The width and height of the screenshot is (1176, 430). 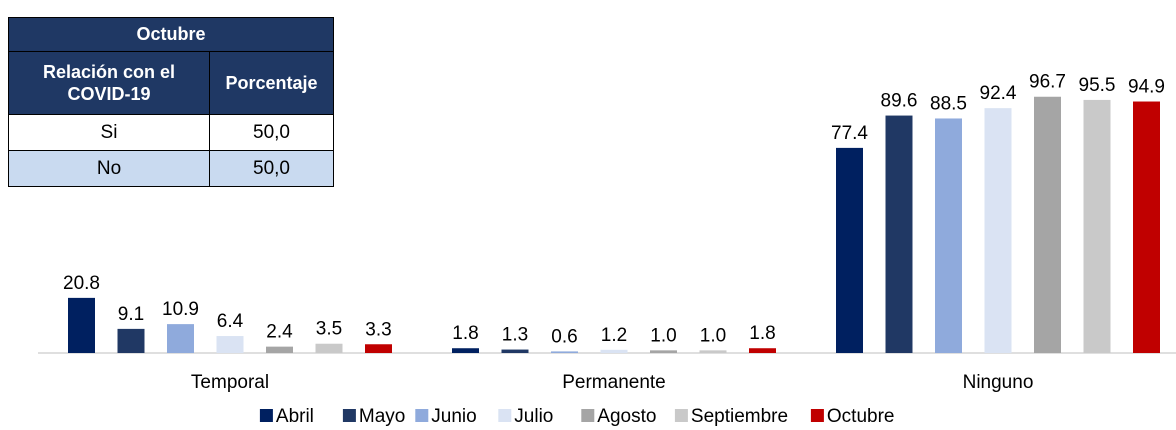 I want to click on legend-label: Abril, so click(x=295, y=416).